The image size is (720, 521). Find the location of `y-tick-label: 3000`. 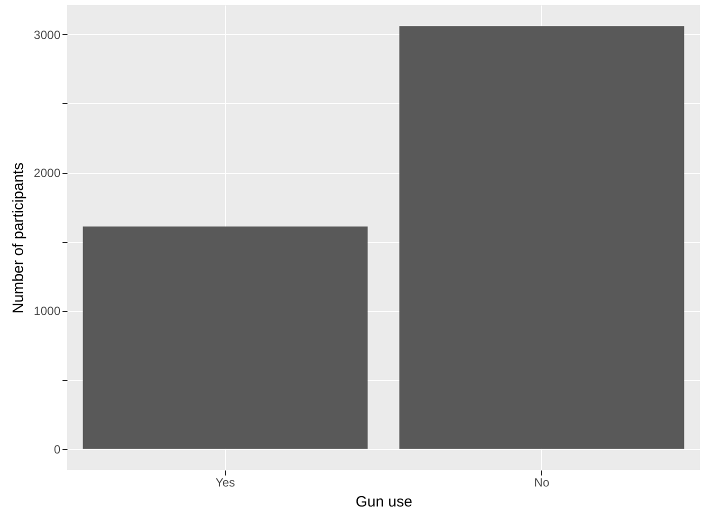

y-tick-label: 3000 is located at coordinates (47, 35).